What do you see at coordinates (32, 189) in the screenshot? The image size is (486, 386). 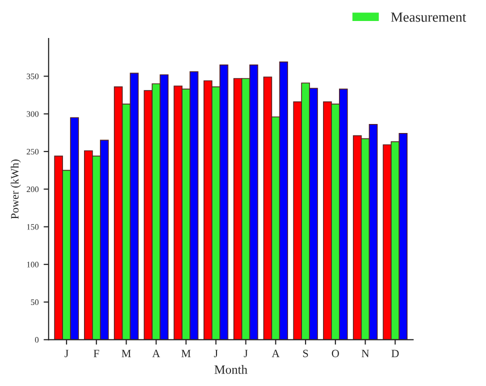 I see `y-tick-label: 200` at bounding box center [32, 189].